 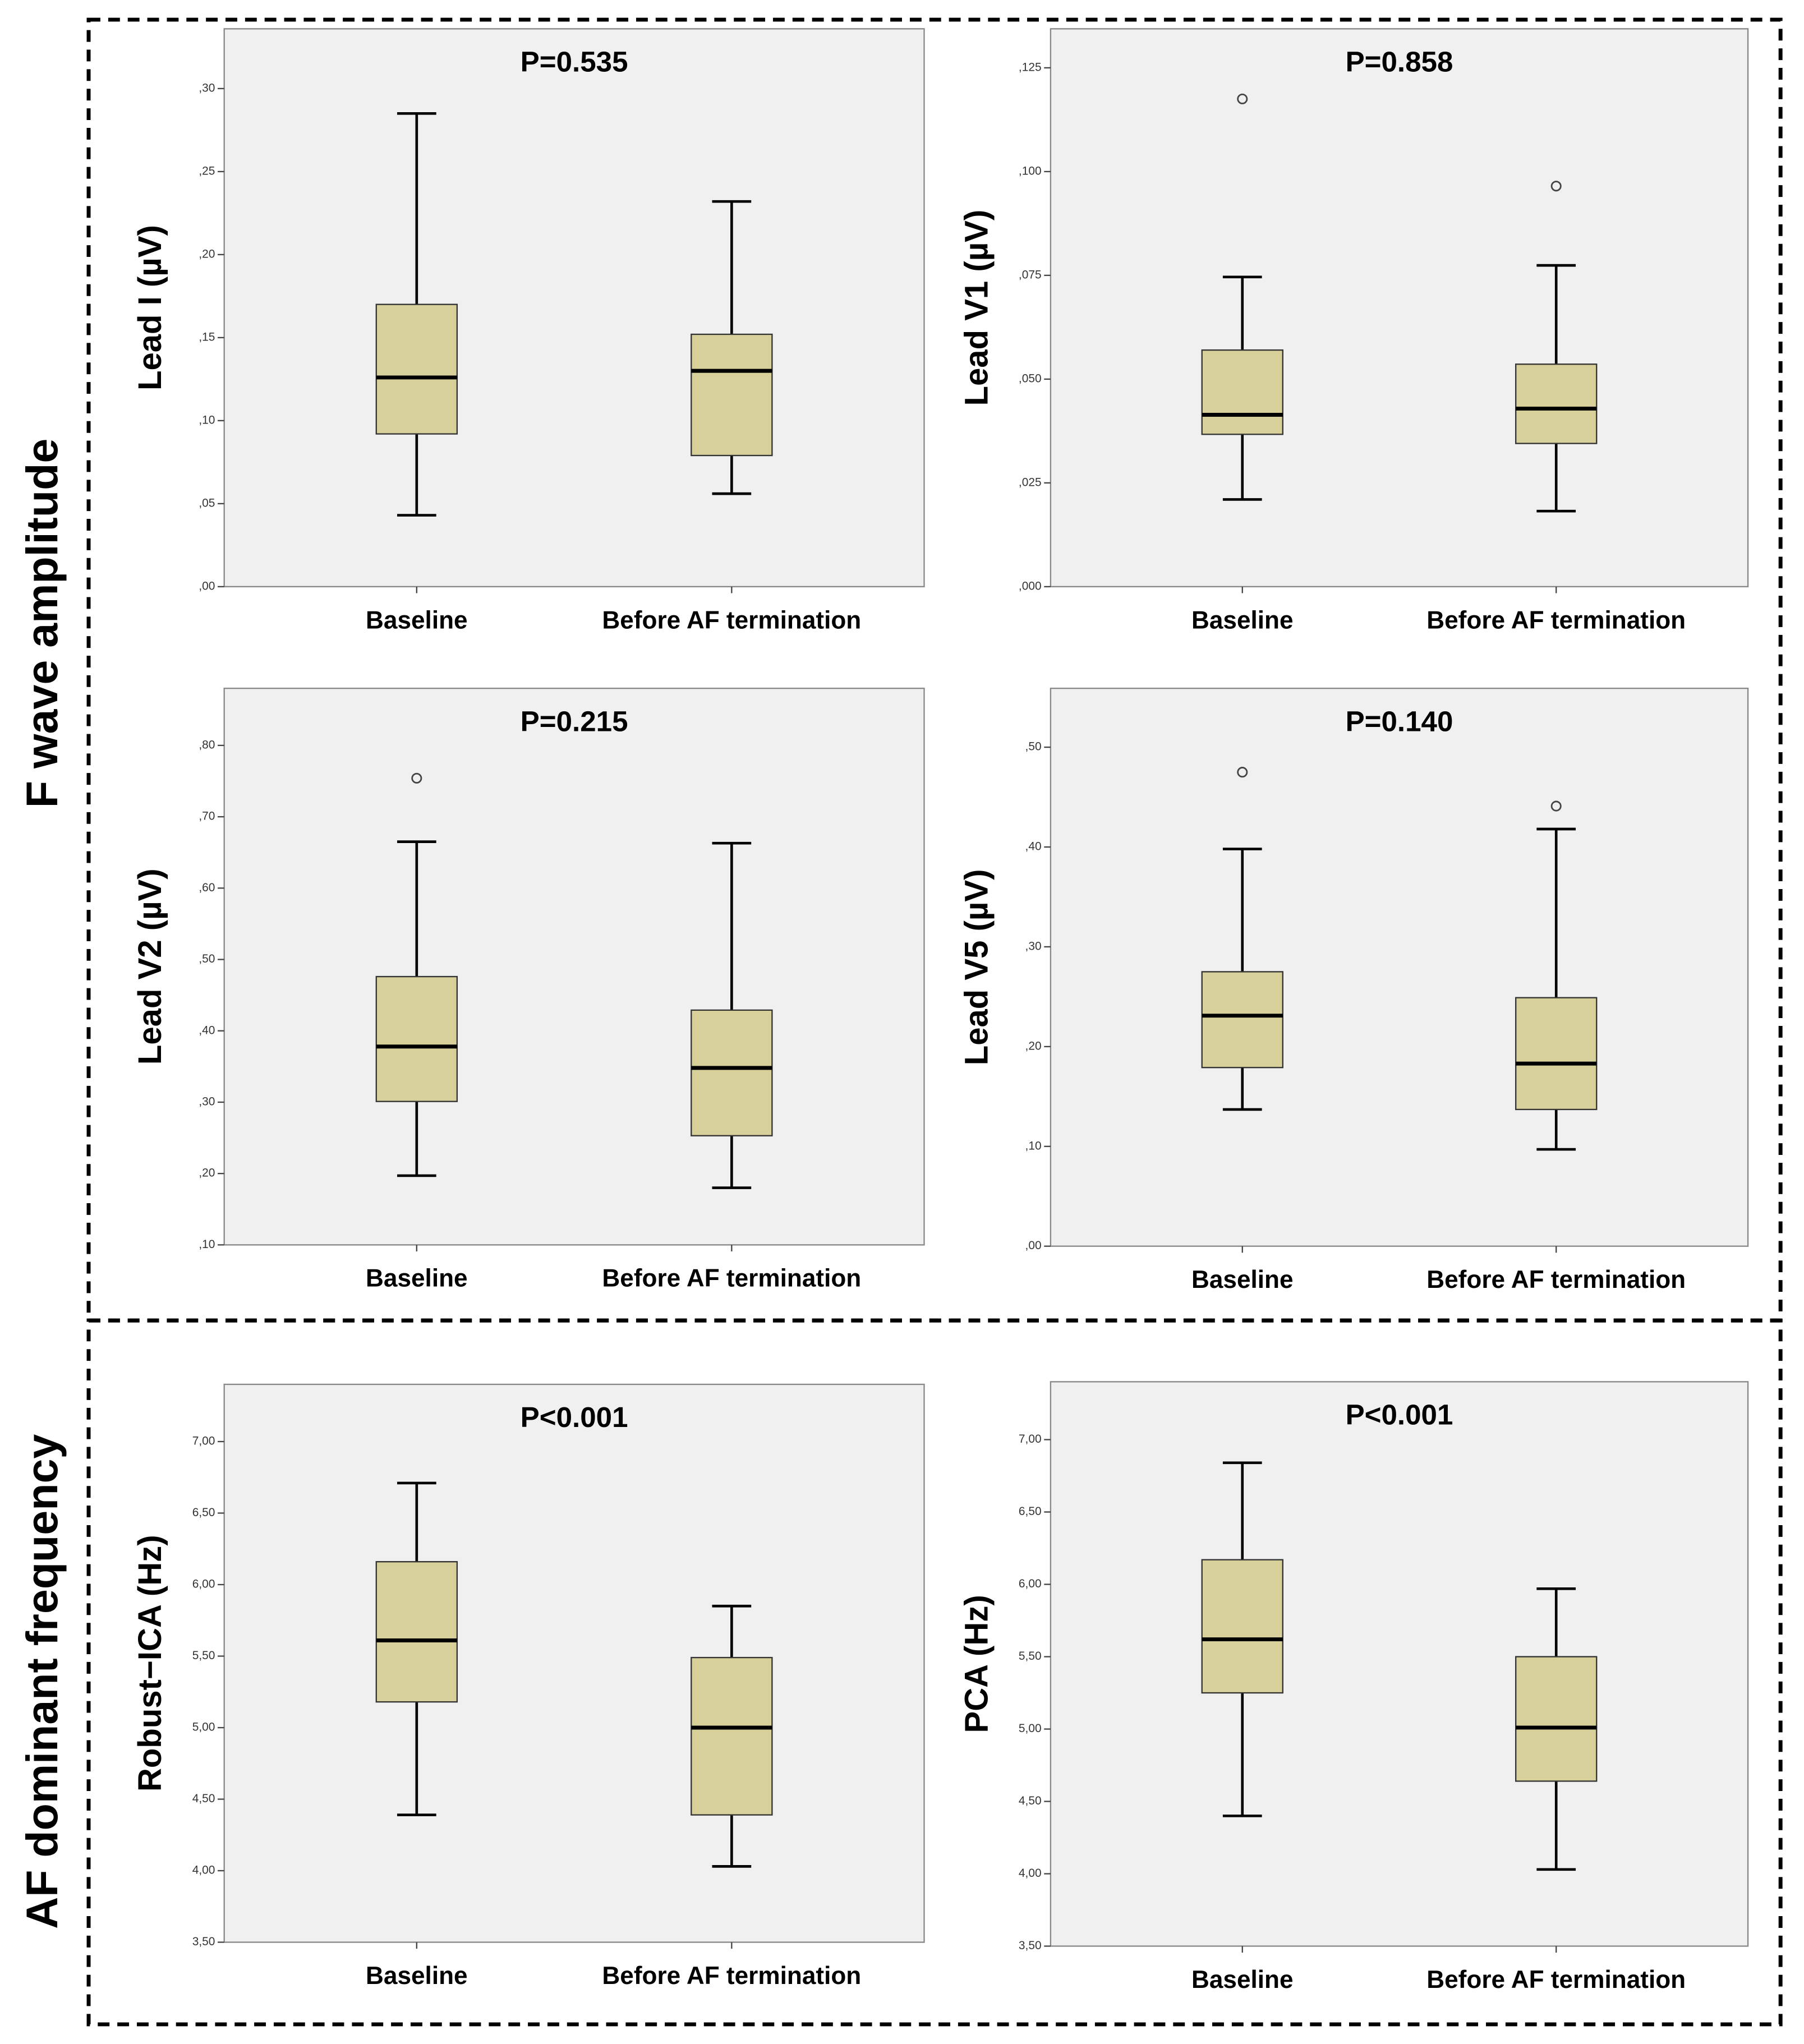 I want to click on chart-title: P=0.140, so click(x=1399, y=721).